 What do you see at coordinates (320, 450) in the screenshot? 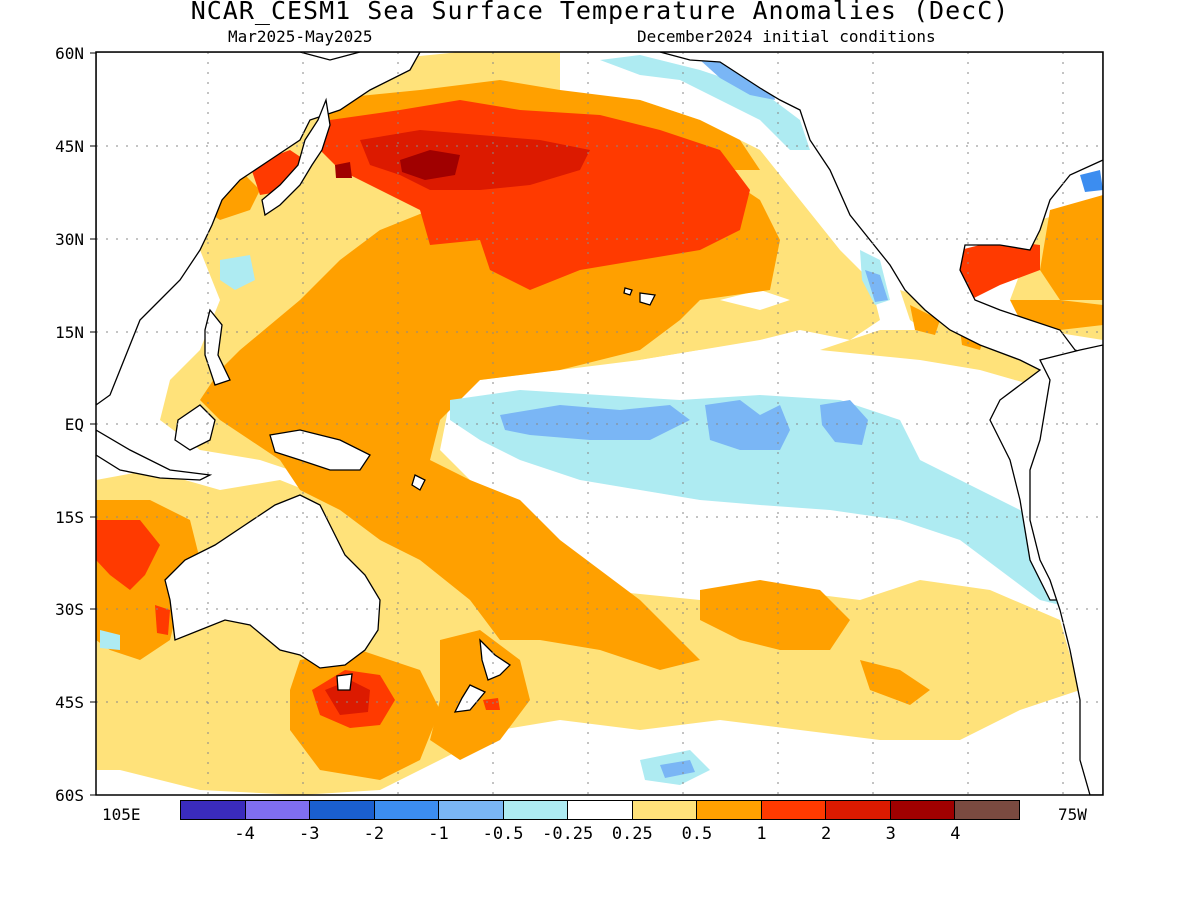
I see `new-guinea-landmass` at bounding box center [320, 450].